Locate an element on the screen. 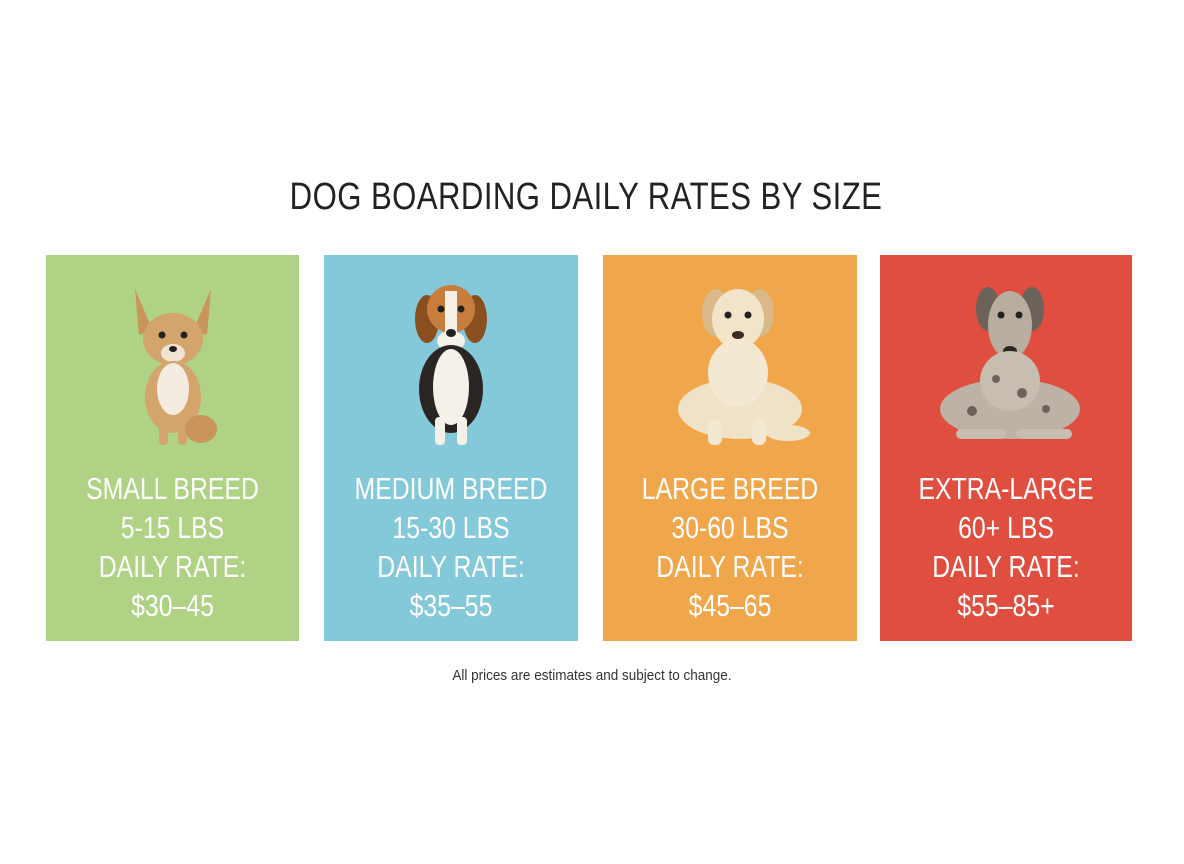 This screenshot has height=864, width=1184. card-weight-range: 5-15 LBS is located at coordinates (172, 527).